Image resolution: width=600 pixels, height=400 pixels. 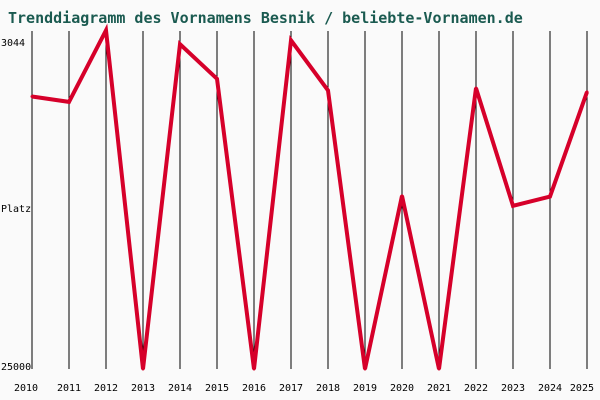 What do you see at coordinates (291, 388) in the screenshot?
I see `x-tick-label-2017: 2017` at bounding box center [291, 388].